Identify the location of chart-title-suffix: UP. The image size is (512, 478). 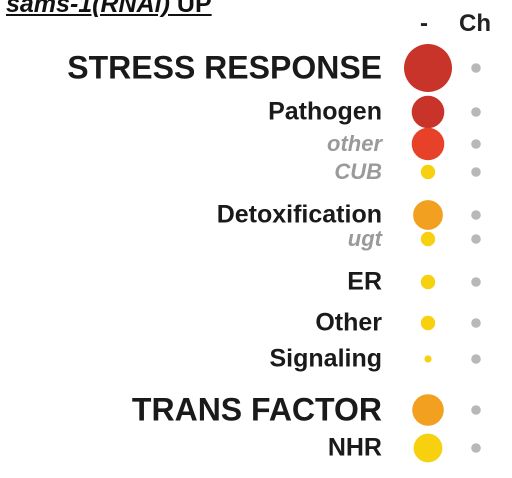
(190, 9).